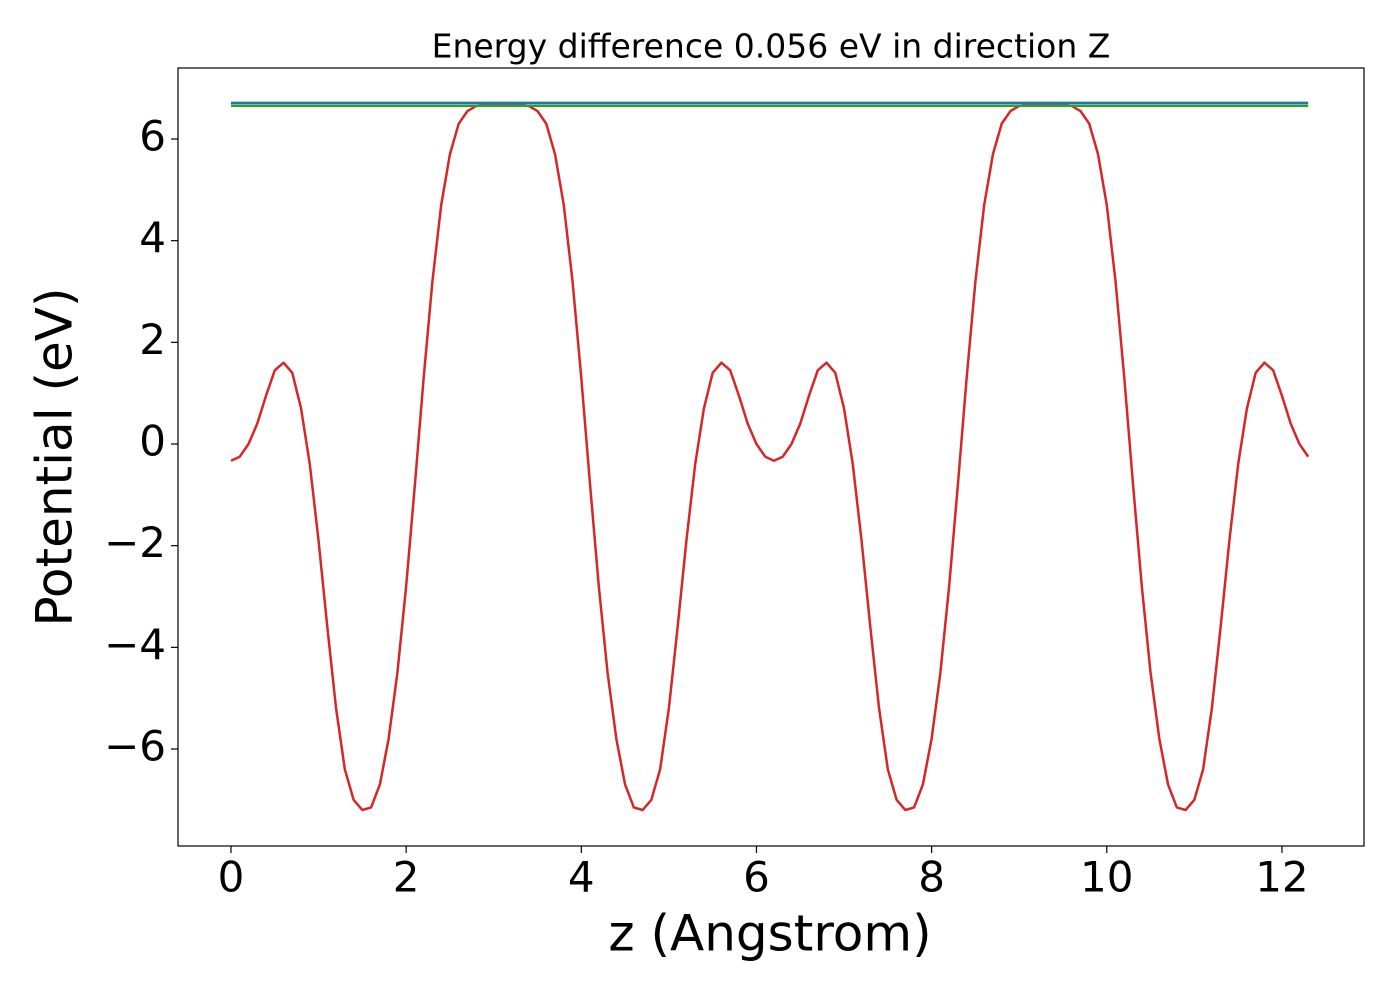 Image resolution: width=1400 pixels, height=1000 pixels. Describe the element at coordinates (152, 339) in the screenshot. I see `y-tick-label: 2` at that location.